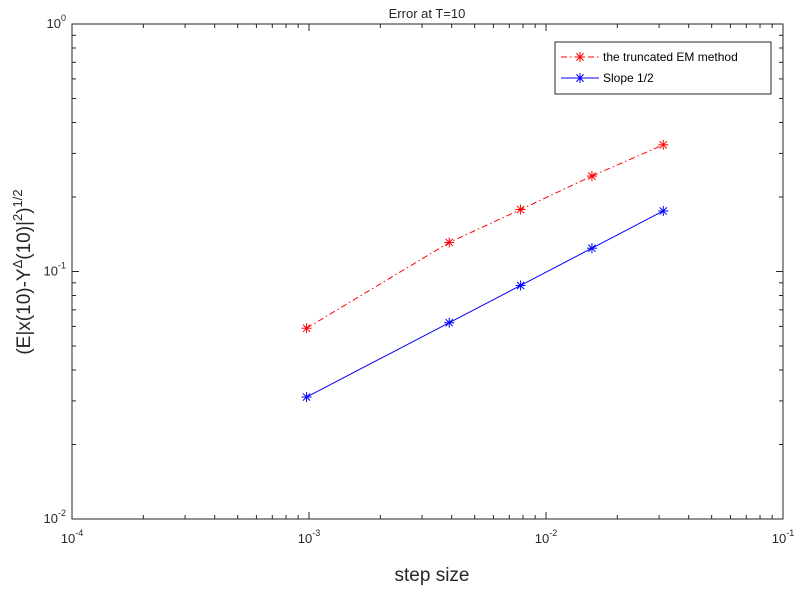 Image resolution: width=797 pixels, height=591 pixels. Describe the element at coordinates (309, 537) in the screenshot. I see `x-tick-label: 10⁻³` at that location.